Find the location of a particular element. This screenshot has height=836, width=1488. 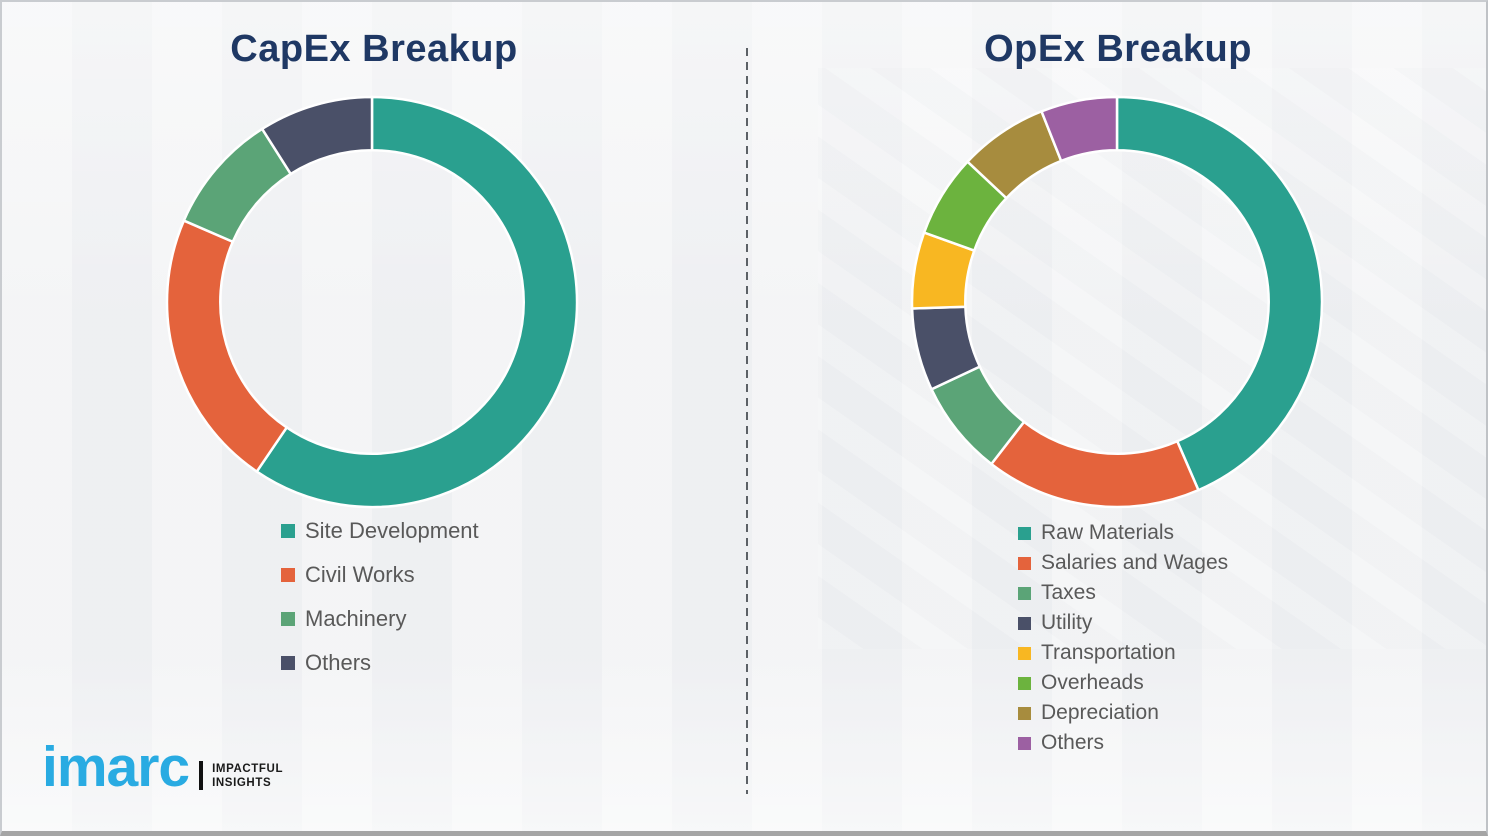

imarc-logo: imarc IMPACTFUL INSIGHTS is located at coordinates (162, 765).